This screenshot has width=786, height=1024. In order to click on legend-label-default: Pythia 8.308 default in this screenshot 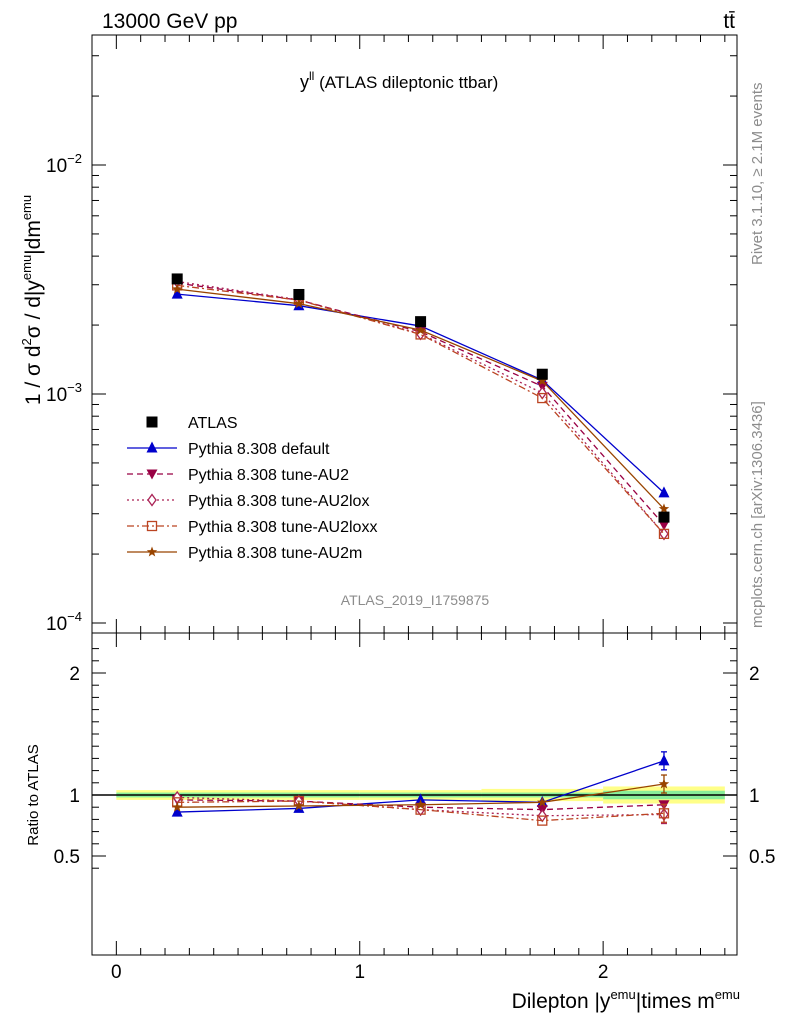, I will do `click(259, 449)`.